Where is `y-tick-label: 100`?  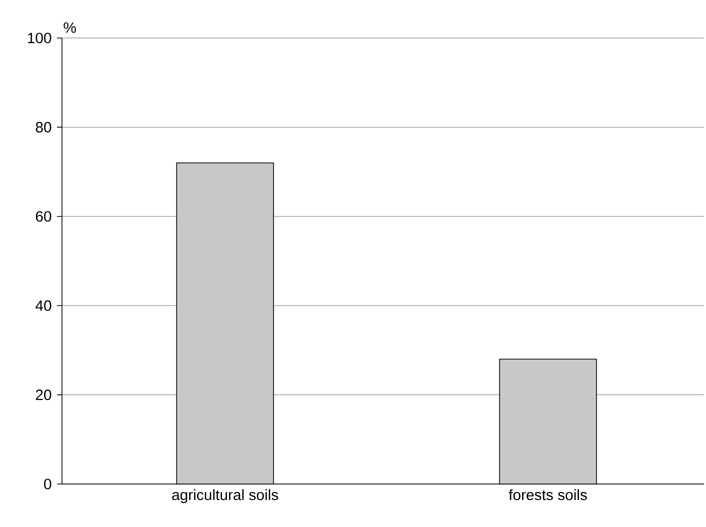 y-tick-label: 100 is located at coordinates (40, 38).